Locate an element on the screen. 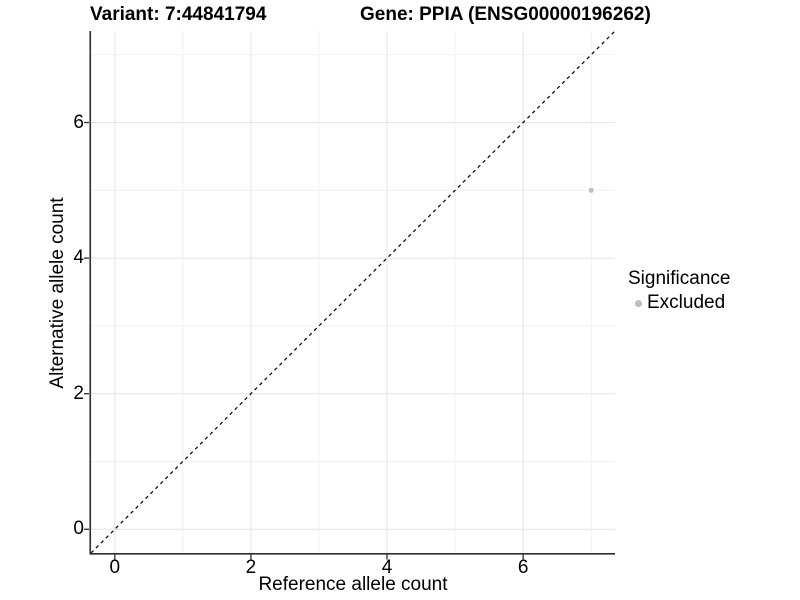 This screenshot has width=800, height=600. plot-title-gene: Gene: PPIA (ENSG00000196262) is located at coordinates (505, 14).